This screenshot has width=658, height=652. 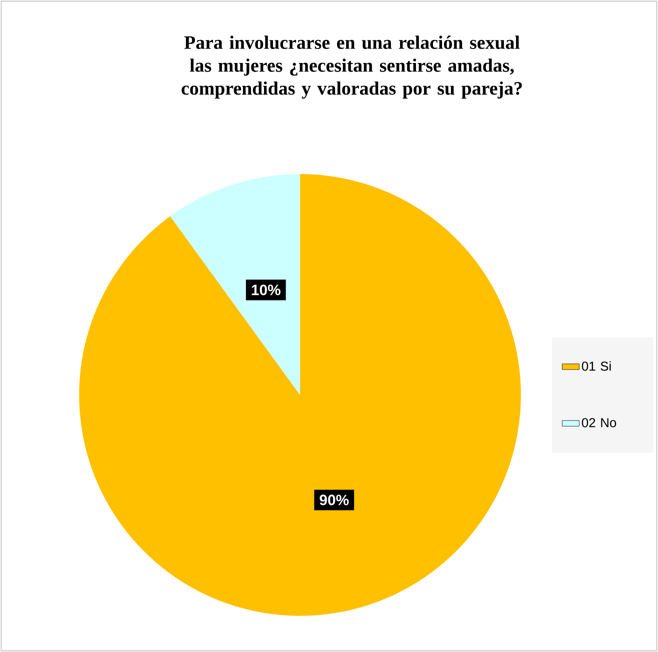 What do you see at coordinates (334, 500) in the screenshot?
I see `data-label: 90%` at bounding box center [334, 500].